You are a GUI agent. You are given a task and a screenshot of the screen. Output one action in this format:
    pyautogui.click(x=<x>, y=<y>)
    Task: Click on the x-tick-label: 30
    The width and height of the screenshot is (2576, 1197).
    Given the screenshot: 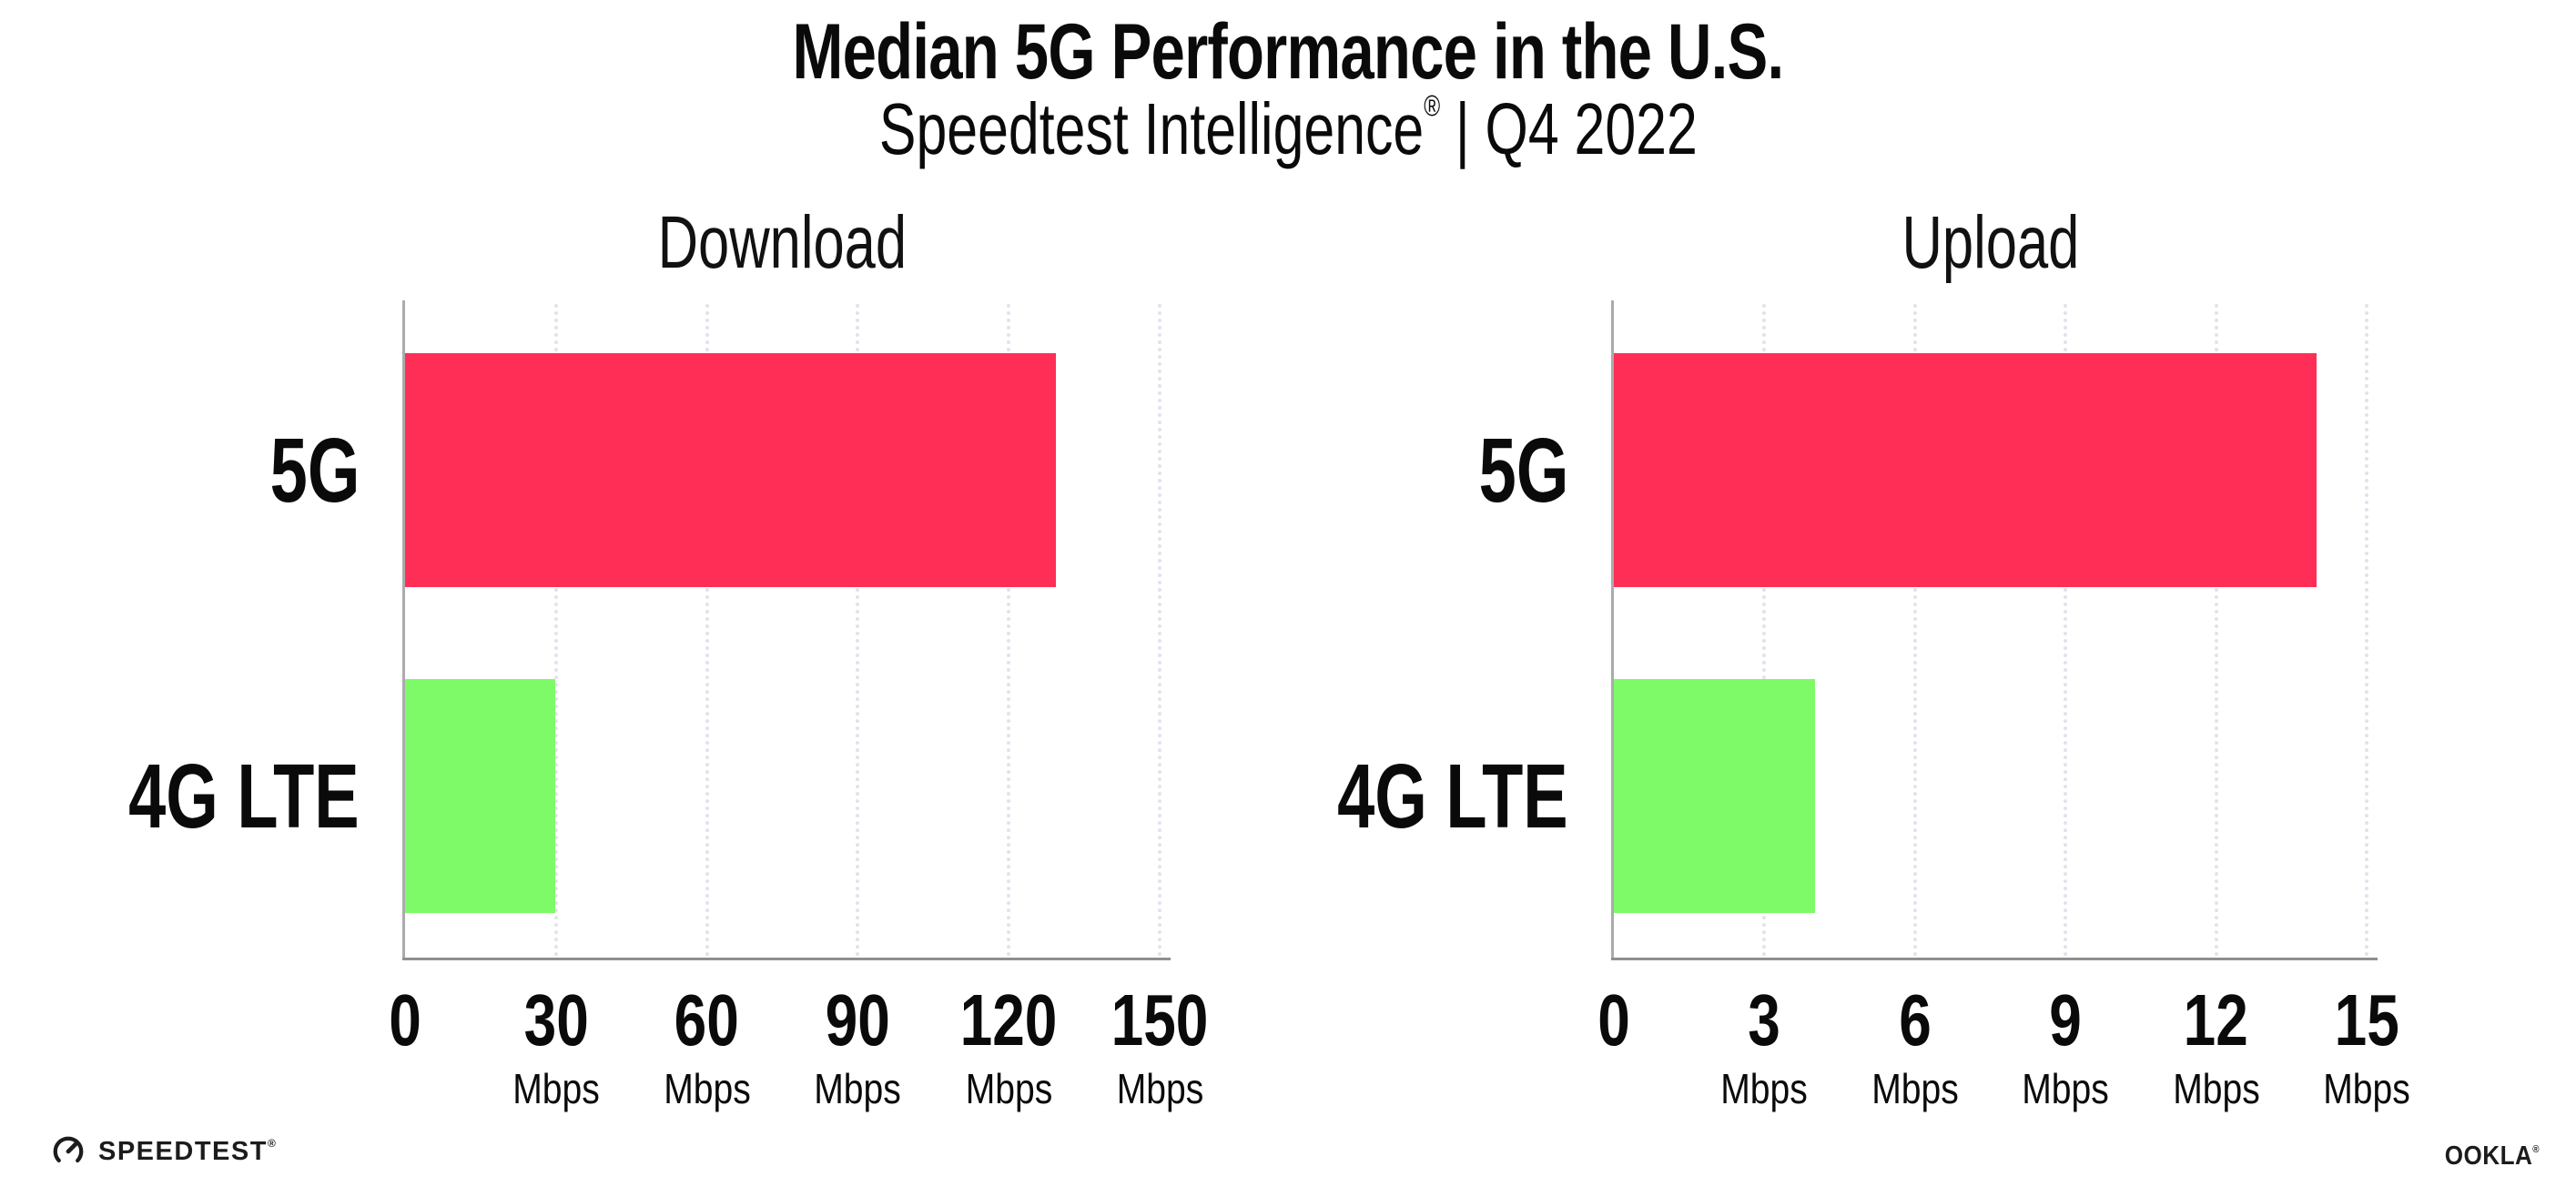 What is the action you would take?
    pyautogui.click(x=556, y=1020)
    